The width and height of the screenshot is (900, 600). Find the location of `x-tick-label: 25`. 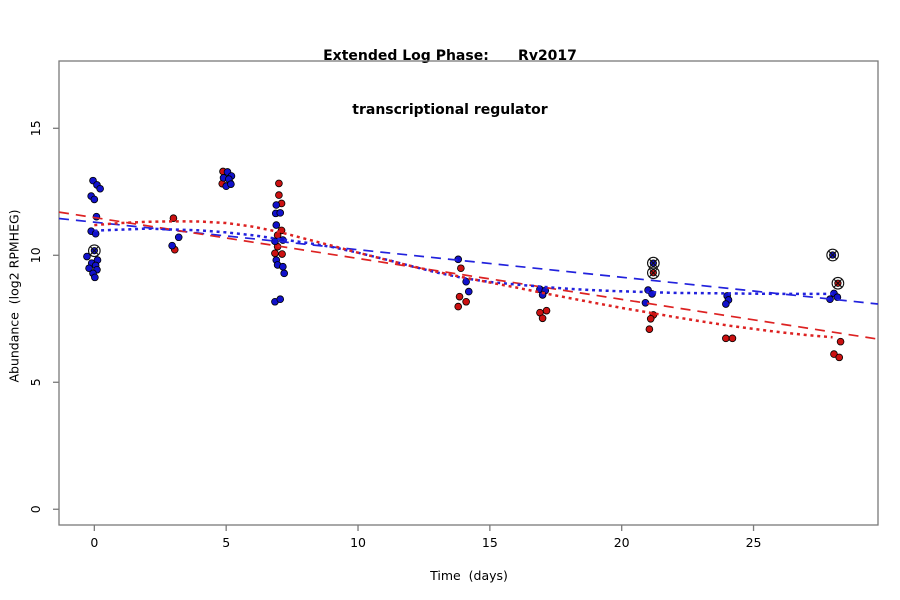

x-tick-label: 25 is located at coordinates (754, 542).